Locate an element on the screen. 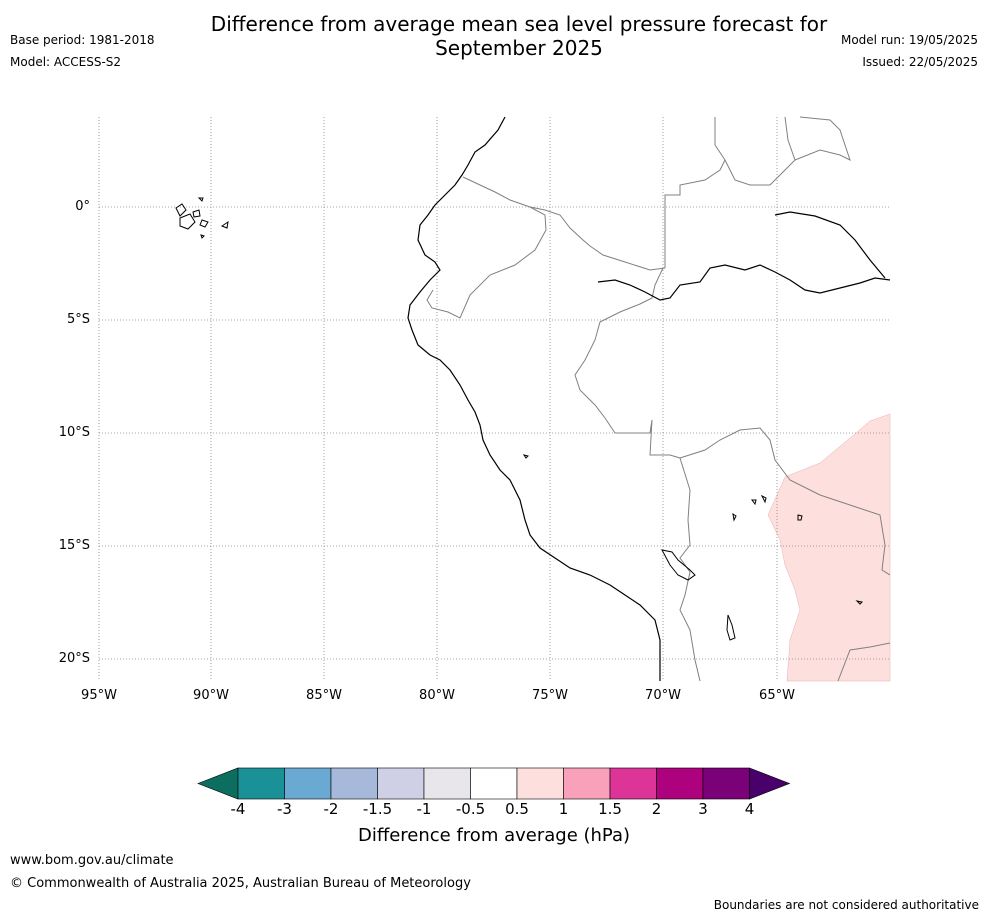 This screenshot has width=988, height=919. colorbar-tick-label: 0.5 is located at coordinates (517, 809).